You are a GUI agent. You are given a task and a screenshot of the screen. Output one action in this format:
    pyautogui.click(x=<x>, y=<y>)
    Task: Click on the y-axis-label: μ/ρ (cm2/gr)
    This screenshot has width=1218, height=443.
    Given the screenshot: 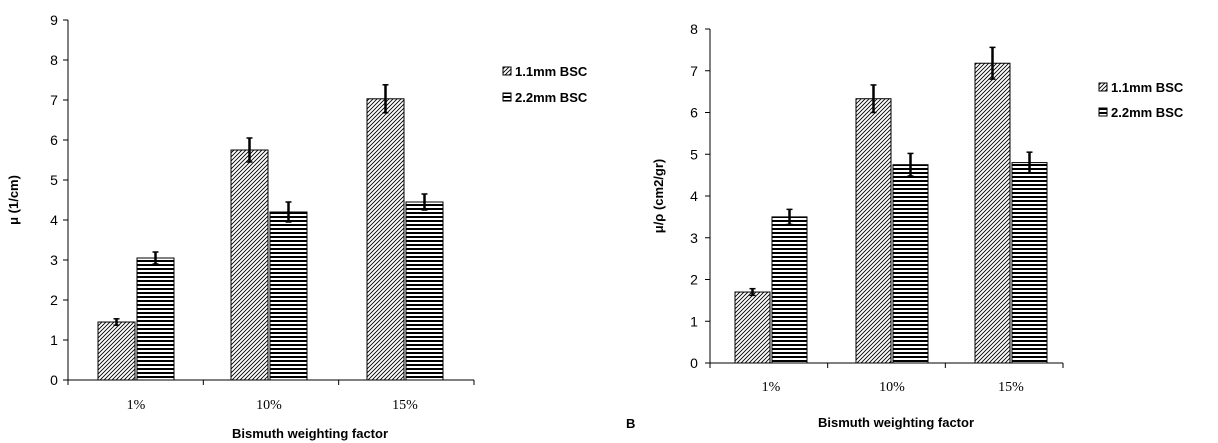 What is the action you would take?
    pyautogui.click(x=658, y=196)
    